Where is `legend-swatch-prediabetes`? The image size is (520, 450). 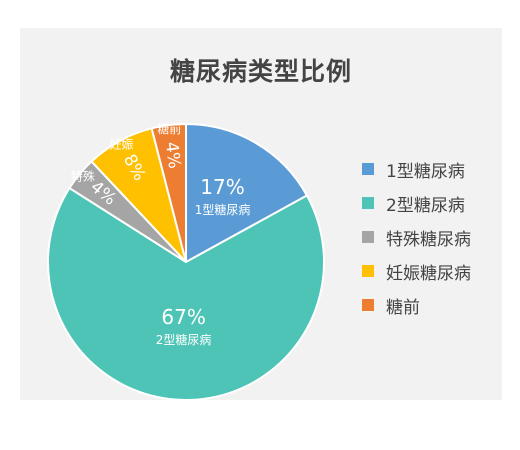
legend-swatch-prediabetes is located at coordinates (368, 305).